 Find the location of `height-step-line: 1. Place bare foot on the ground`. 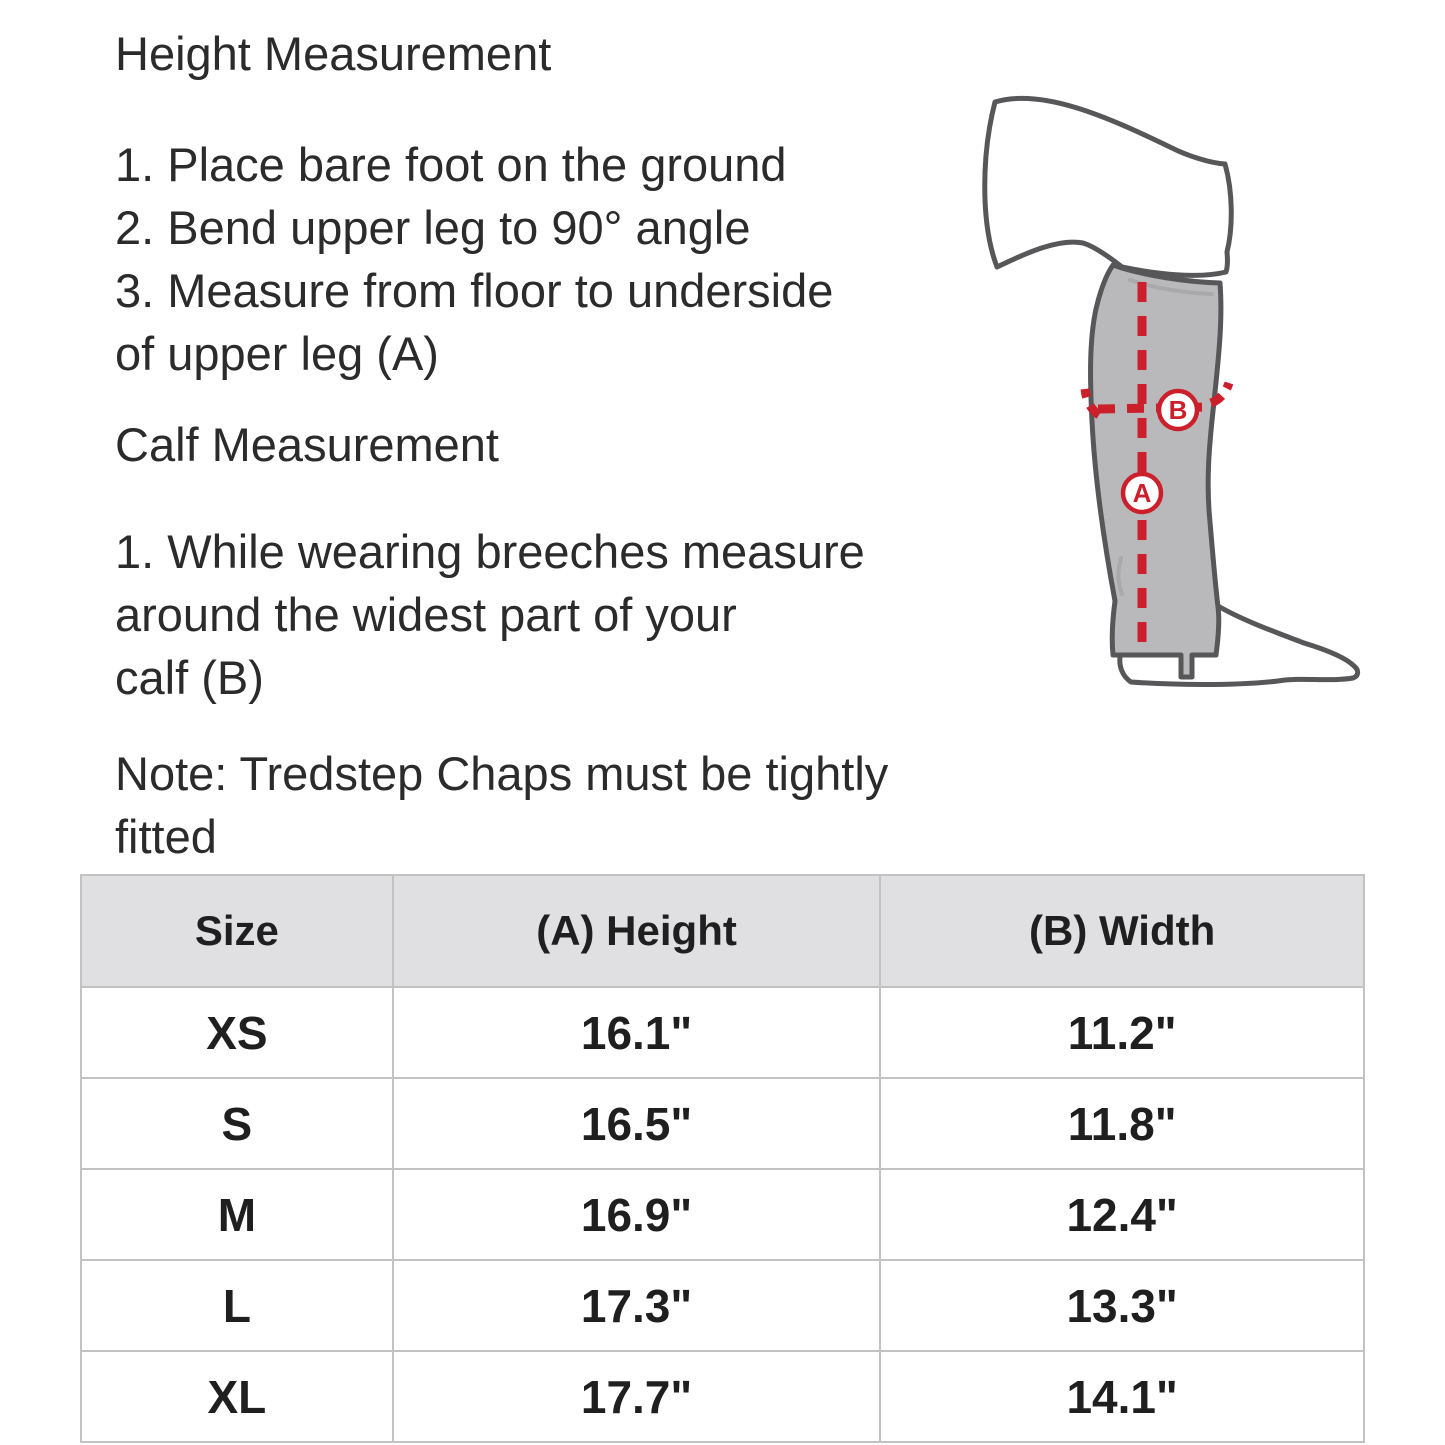

height-step-line: 1. Place bare foot on the ground is located at coordinates (451, 164).